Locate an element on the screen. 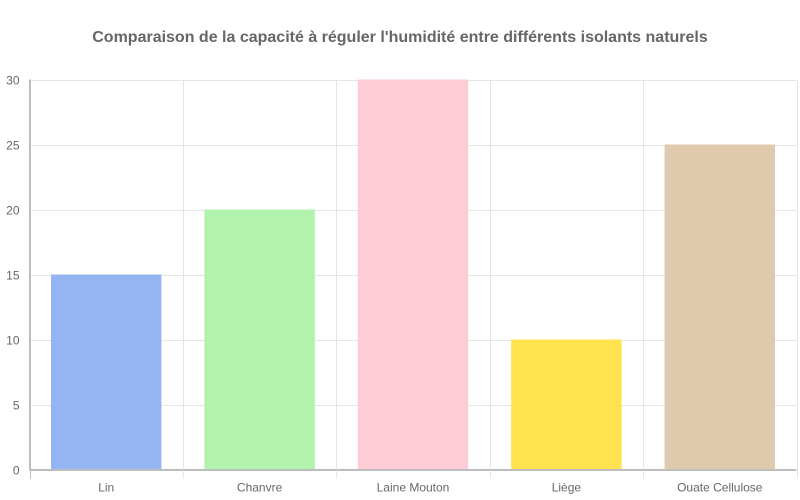 The image size is (800, 500). y-tick-label: 10 is located at coordinates (13, 341).